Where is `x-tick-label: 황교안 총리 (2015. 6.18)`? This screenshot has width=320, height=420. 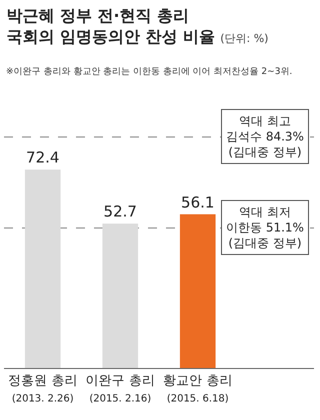 x-tick-label: 황교안 총리 (2015. 6.18) is located at coordinates (197, 389).